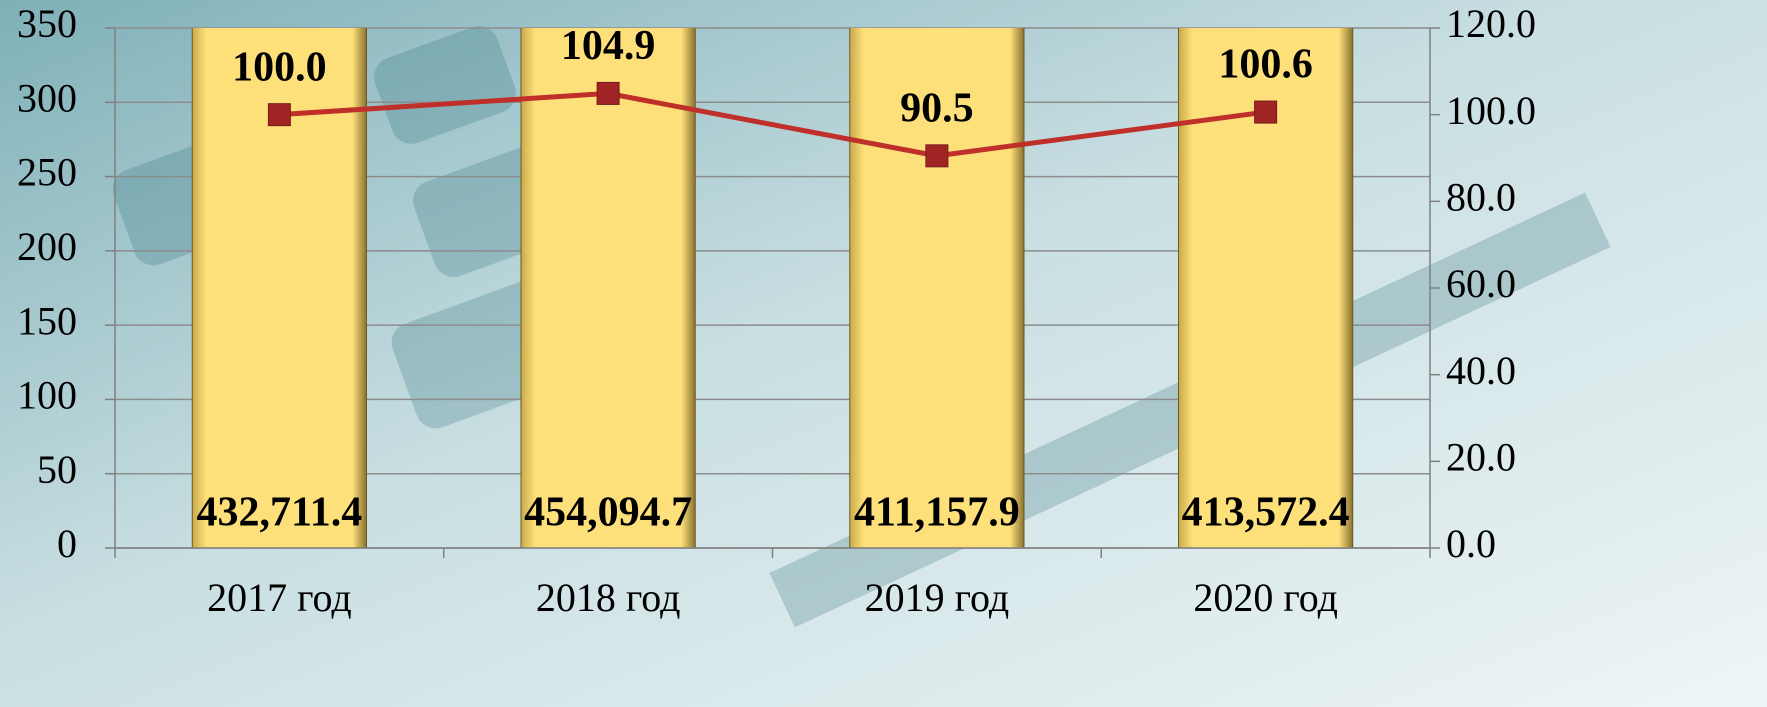 The image size is (1767, 707). I want to click on y2-tick-label: 80.0, so click(1481, 197).